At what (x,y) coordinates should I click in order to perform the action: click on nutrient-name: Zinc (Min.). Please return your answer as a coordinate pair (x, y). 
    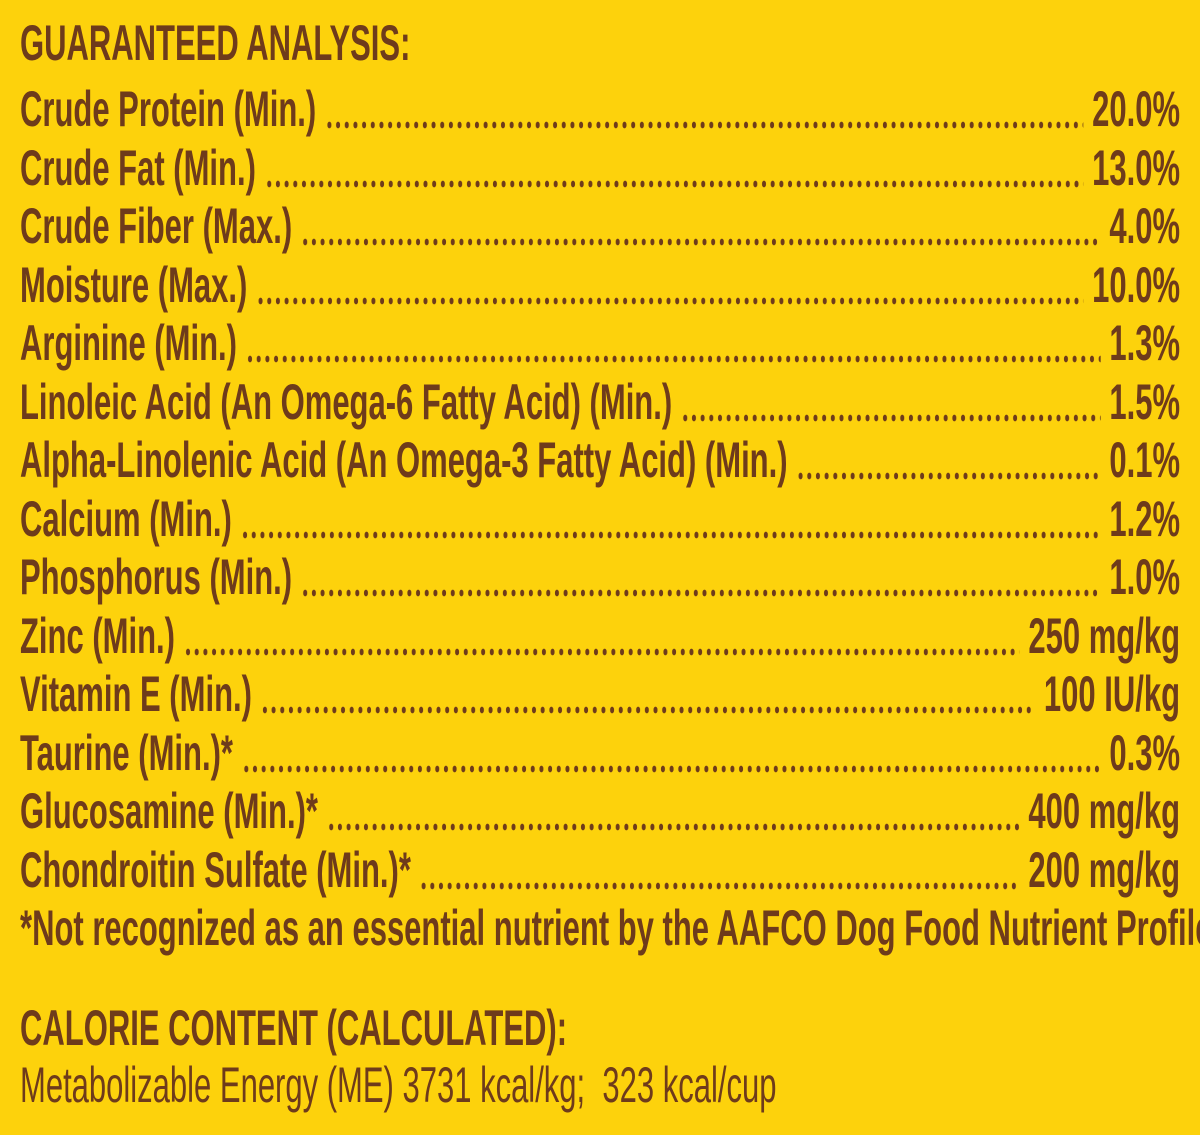
    Looking at the image, I should click on (97, 635).